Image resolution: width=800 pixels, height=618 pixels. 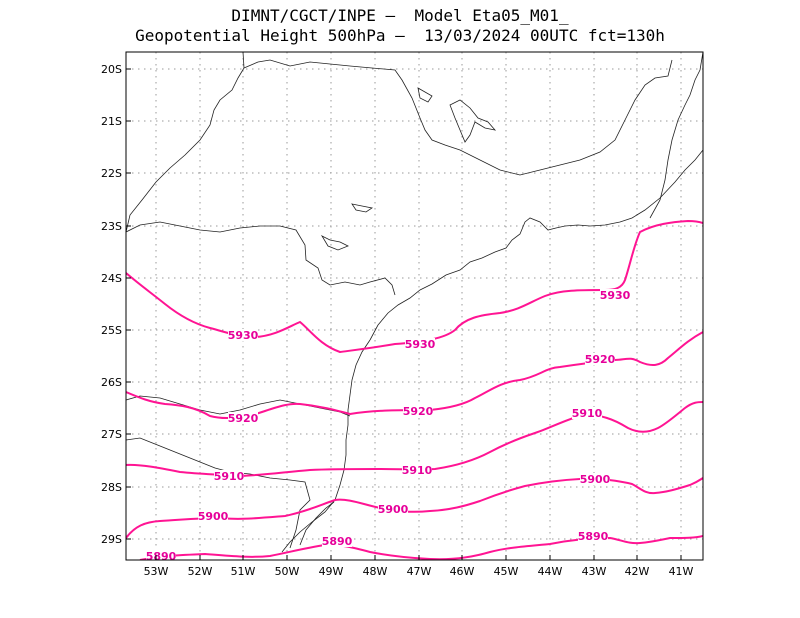 What do you see at coordinates (593, 536) in the screenshot?
I see `contour-label-5890-c: 5890` at bounding box center [593, 536].